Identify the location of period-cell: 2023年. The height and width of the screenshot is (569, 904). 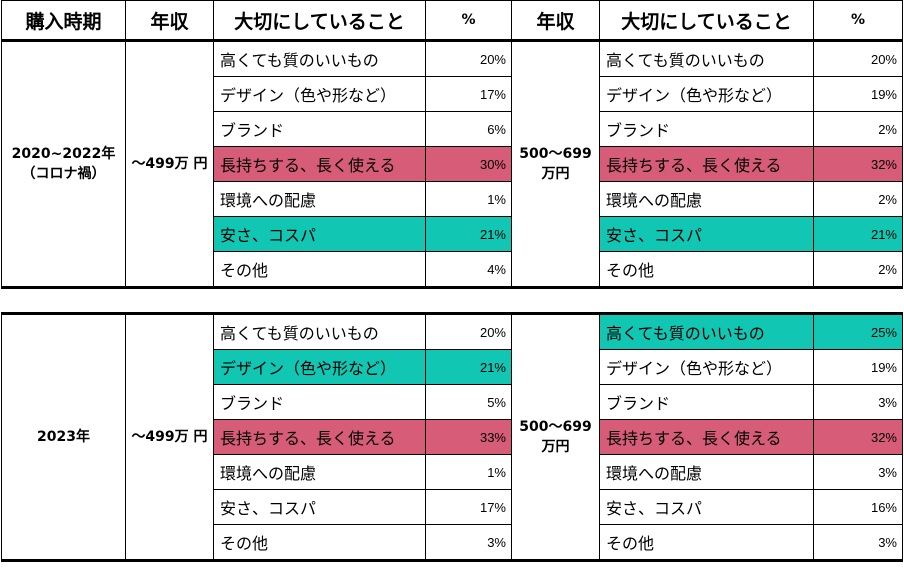
(63, 437).